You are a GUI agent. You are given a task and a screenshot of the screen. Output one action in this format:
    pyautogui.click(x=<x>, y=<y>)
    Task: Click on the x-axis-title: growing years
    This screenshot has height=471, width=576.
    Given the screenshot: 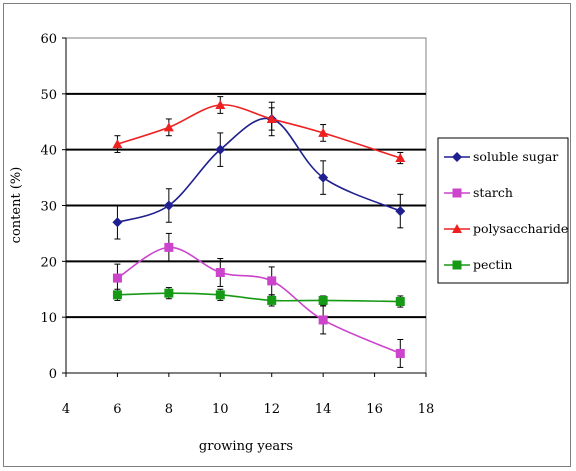 What is the action you would take?
    pyautogui.click(x=246, y=446)
    